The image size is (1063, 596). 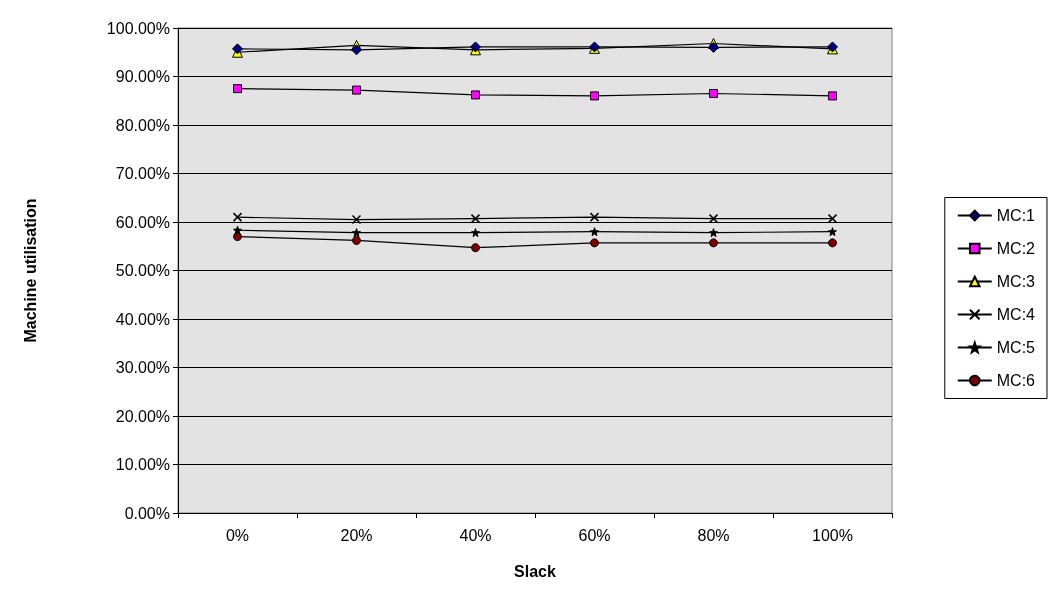 I want to click on y-tick-label: 0.00%, so click(x=147, y=513).